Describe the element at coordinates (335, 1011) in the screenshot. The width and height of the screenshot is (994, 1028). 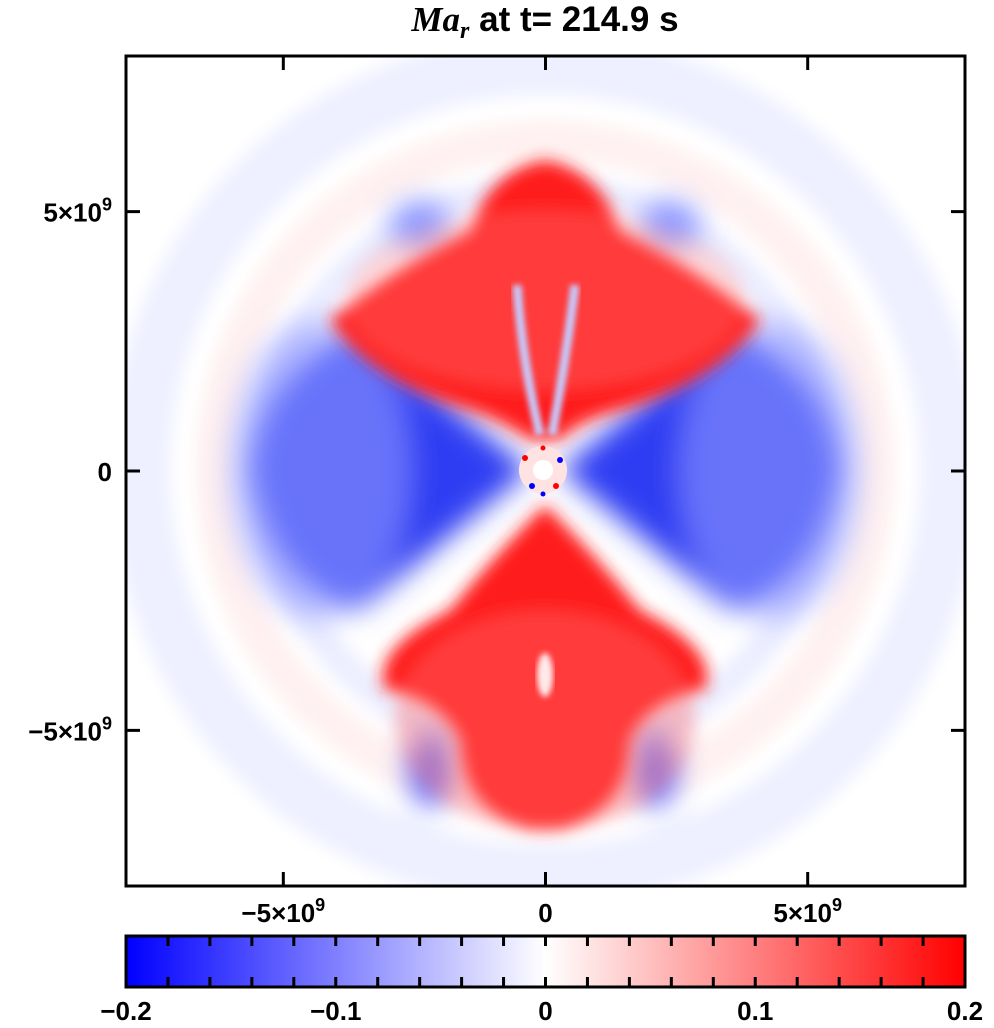
I see `colorbar-tick-label-1: −0.1` at that location.